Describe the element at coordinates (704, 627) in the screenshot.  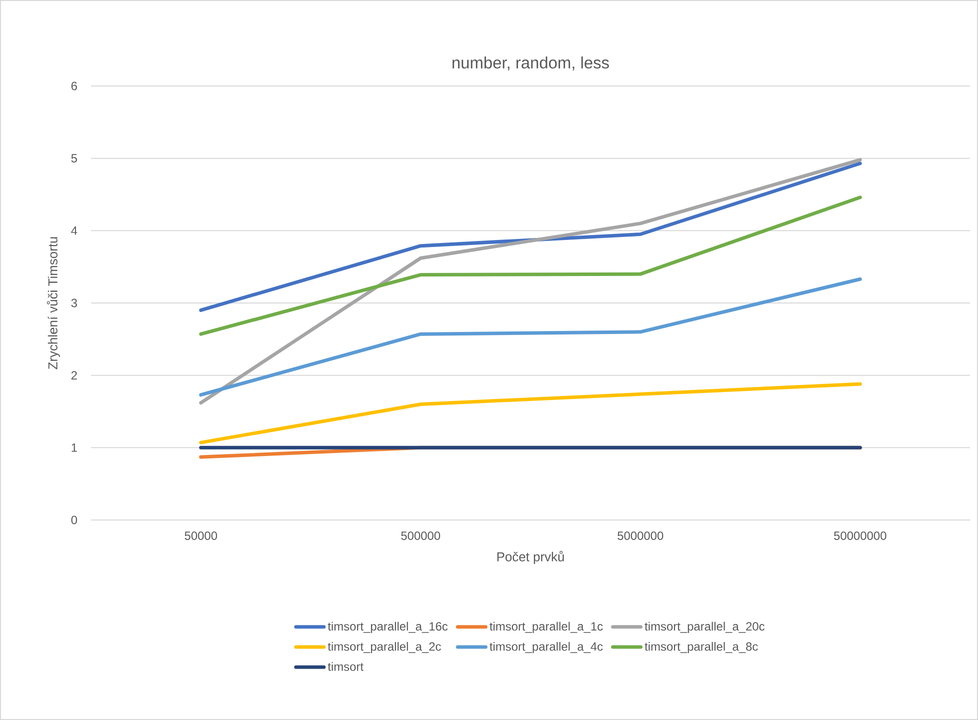
I see `legend-label: timsort_parallel_a_20c` at that location.